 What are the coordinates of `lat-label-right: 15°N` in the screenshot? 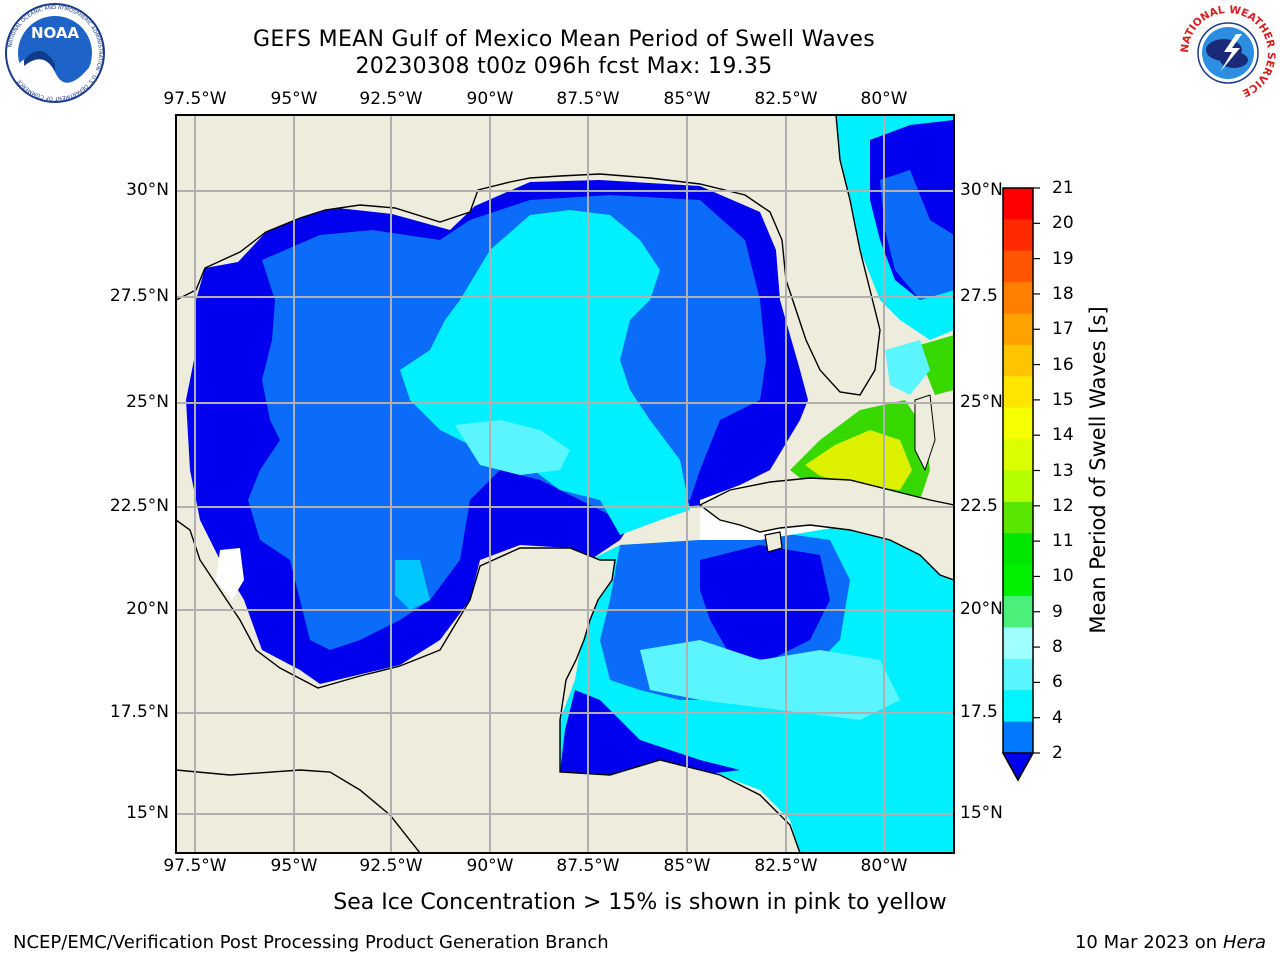 It's located at (981, 813).